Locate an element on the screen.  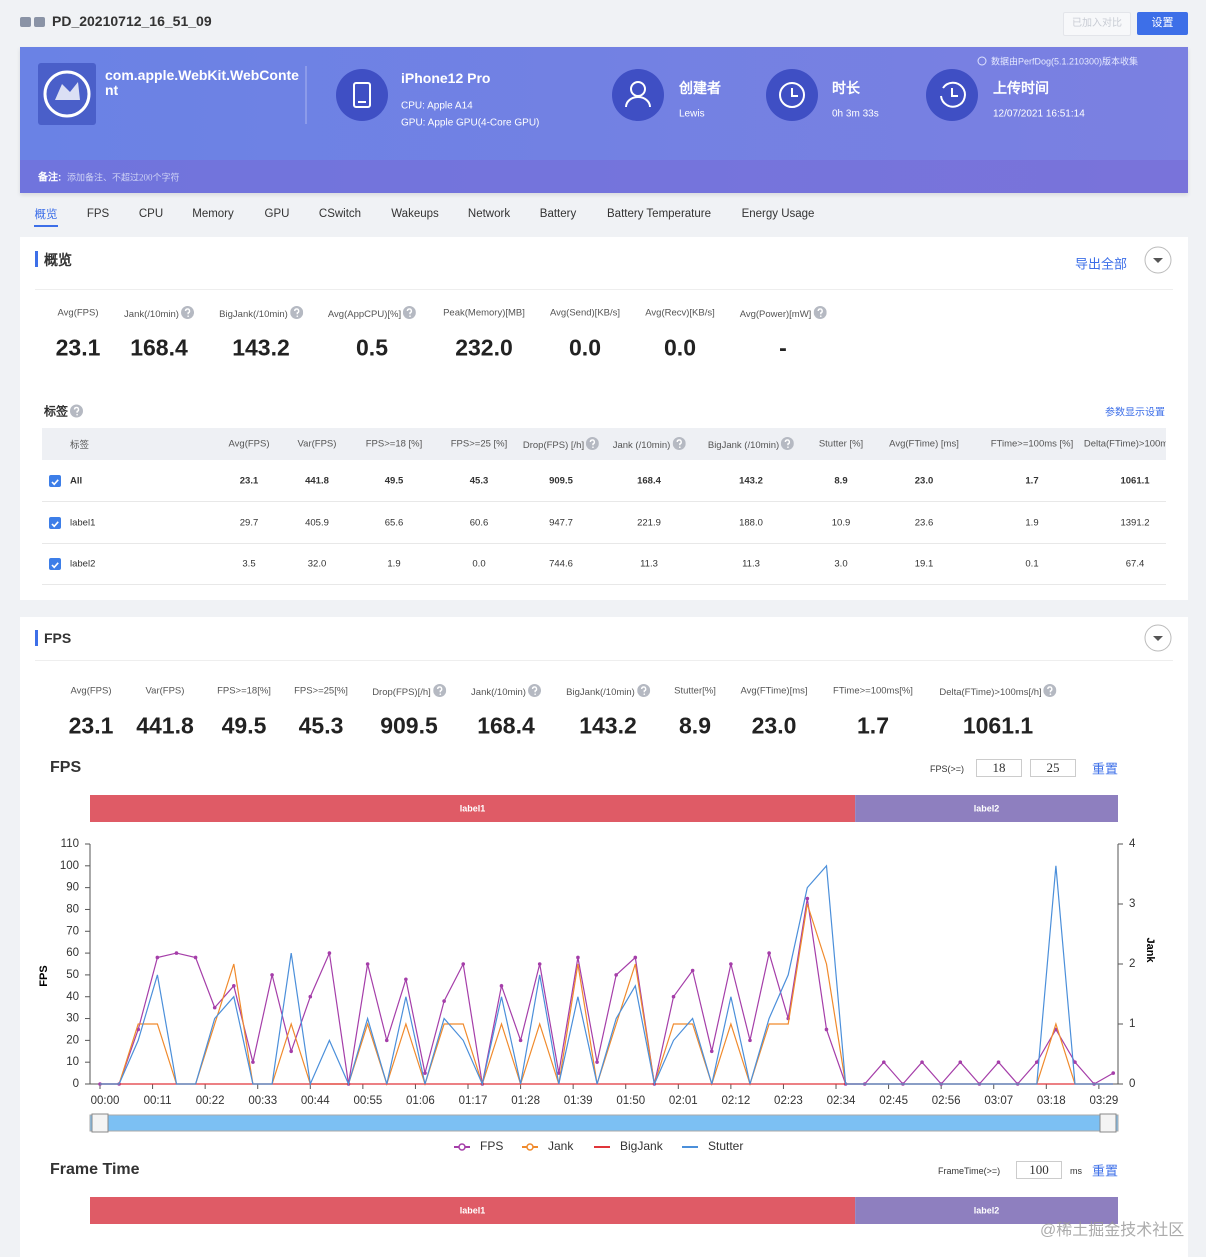
tags-title: 标签 is located at coordinates (64, 411).